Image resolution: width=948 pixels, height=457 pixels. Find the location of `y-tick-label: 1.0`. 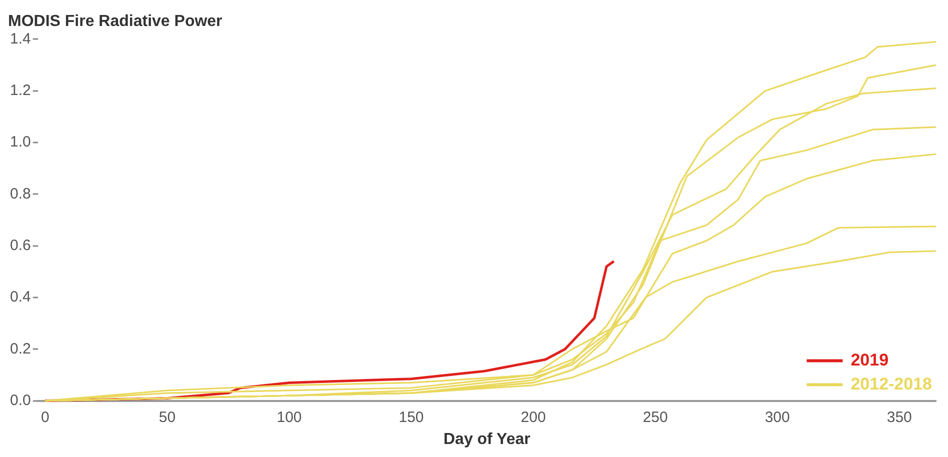

y-tick-label: 1.0 is located at coordinates (20, 142).